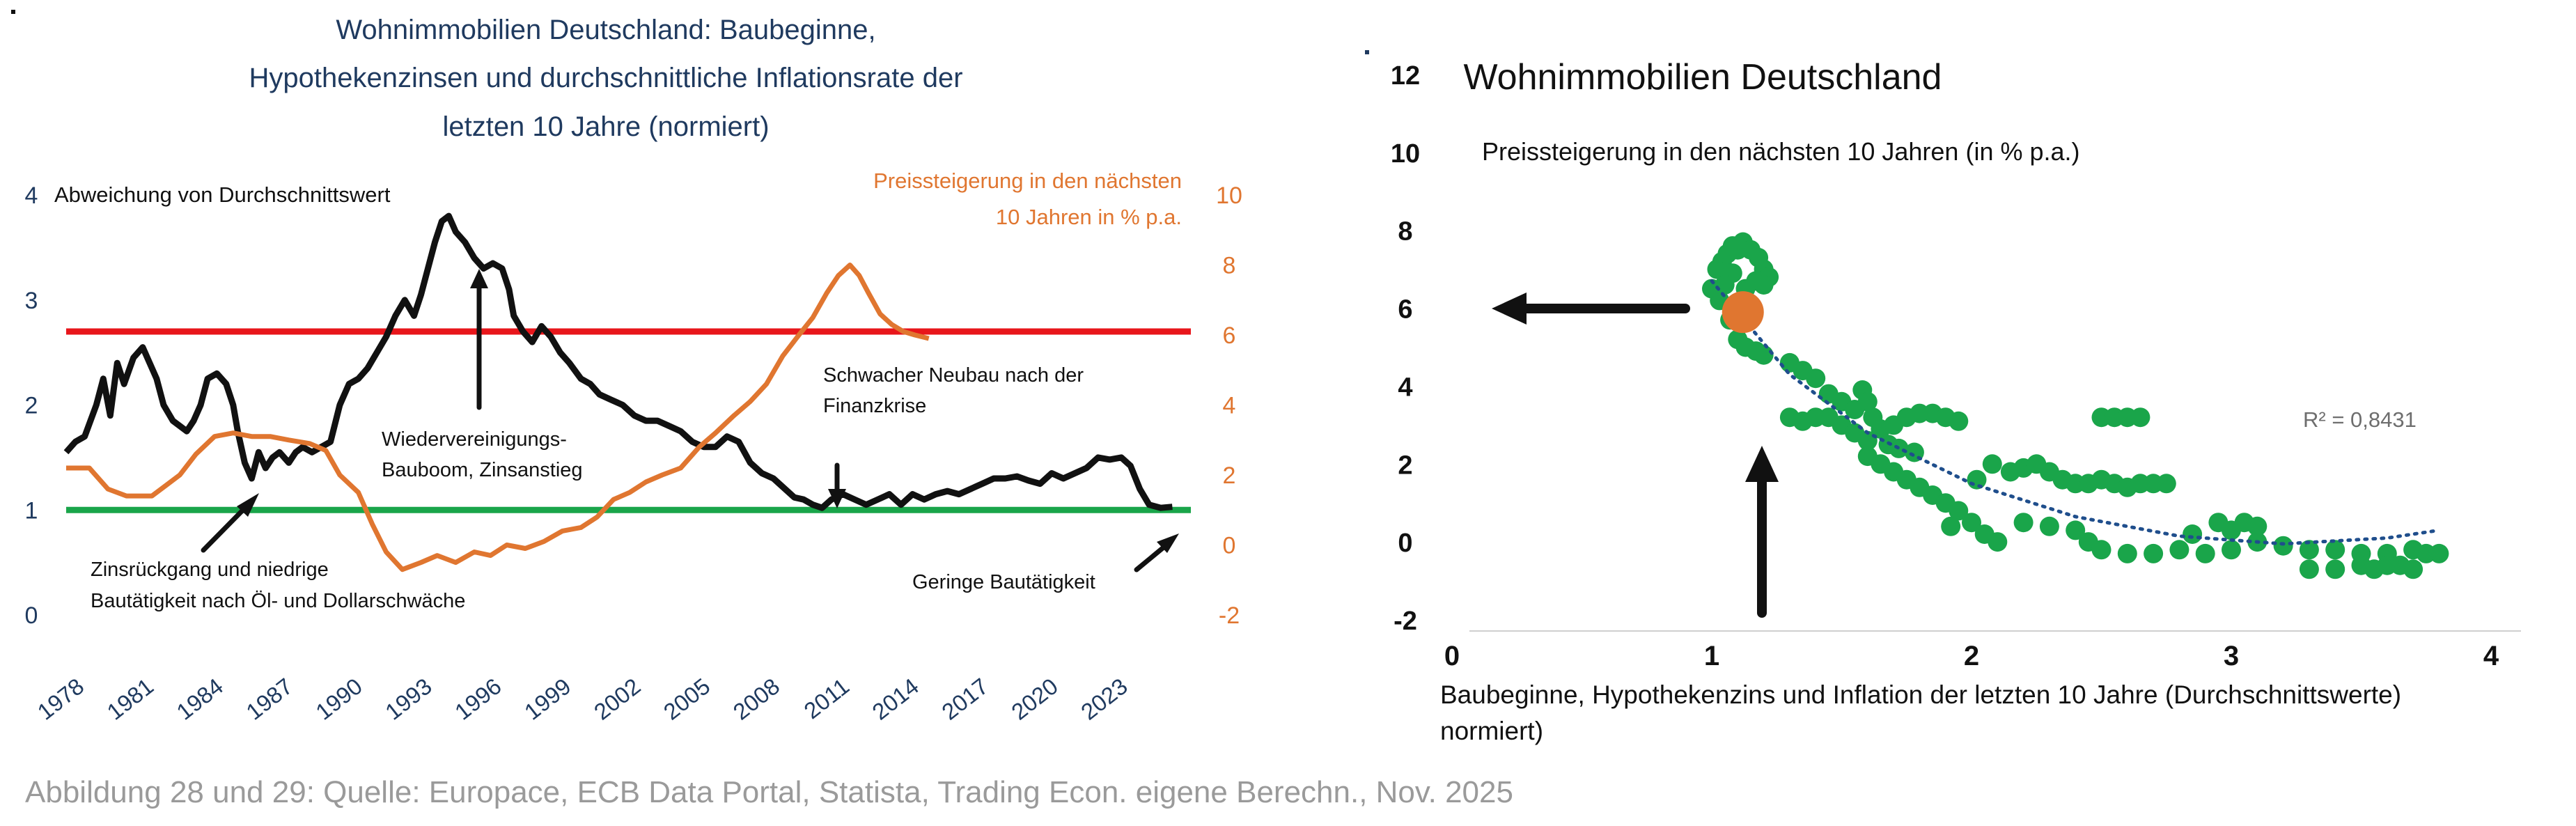 This screenshot has width=2576, height=826. I want to click on annotation-wiedervereinigung-line-2: Bauboom, Zinsanstieg, so click(483, 470).